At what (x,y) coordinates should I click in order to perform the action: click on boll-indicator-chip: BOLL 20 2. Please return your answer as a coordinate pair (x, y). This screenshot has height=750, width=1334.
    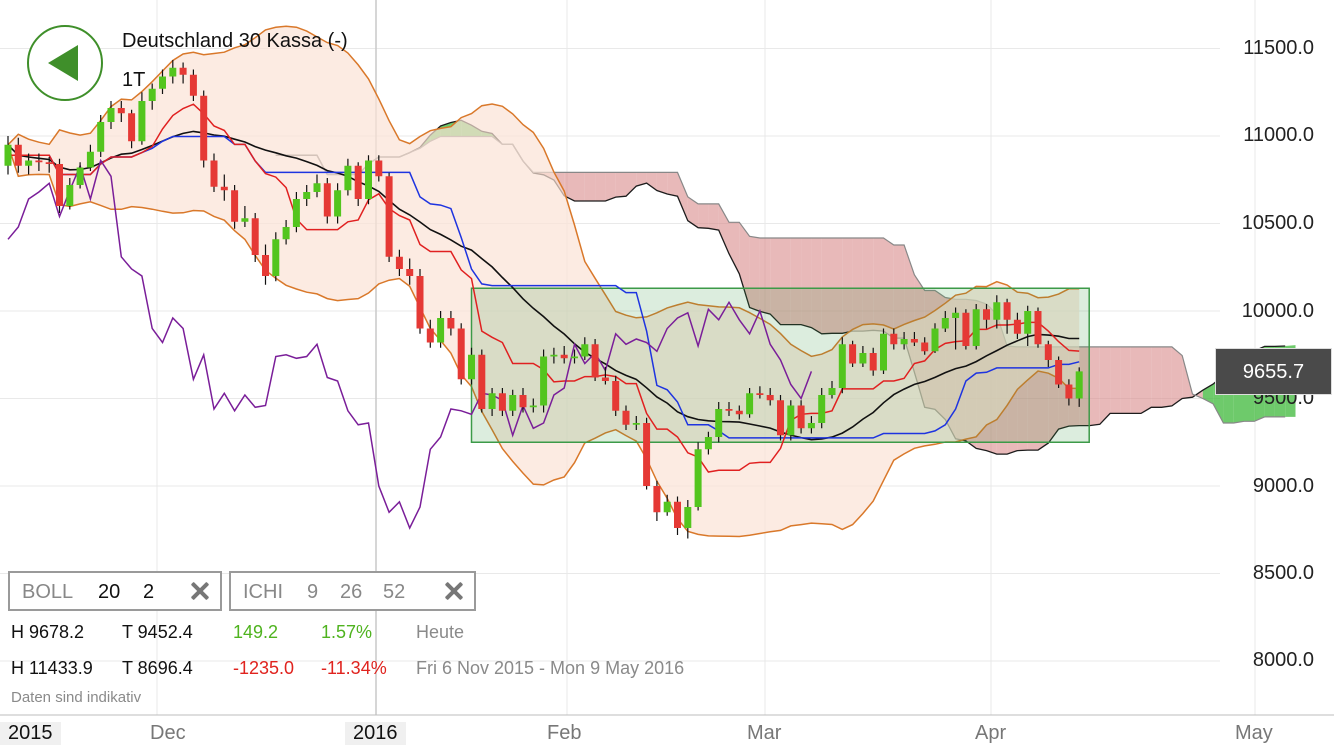
    Looking at the image, I should click on (115, 591).